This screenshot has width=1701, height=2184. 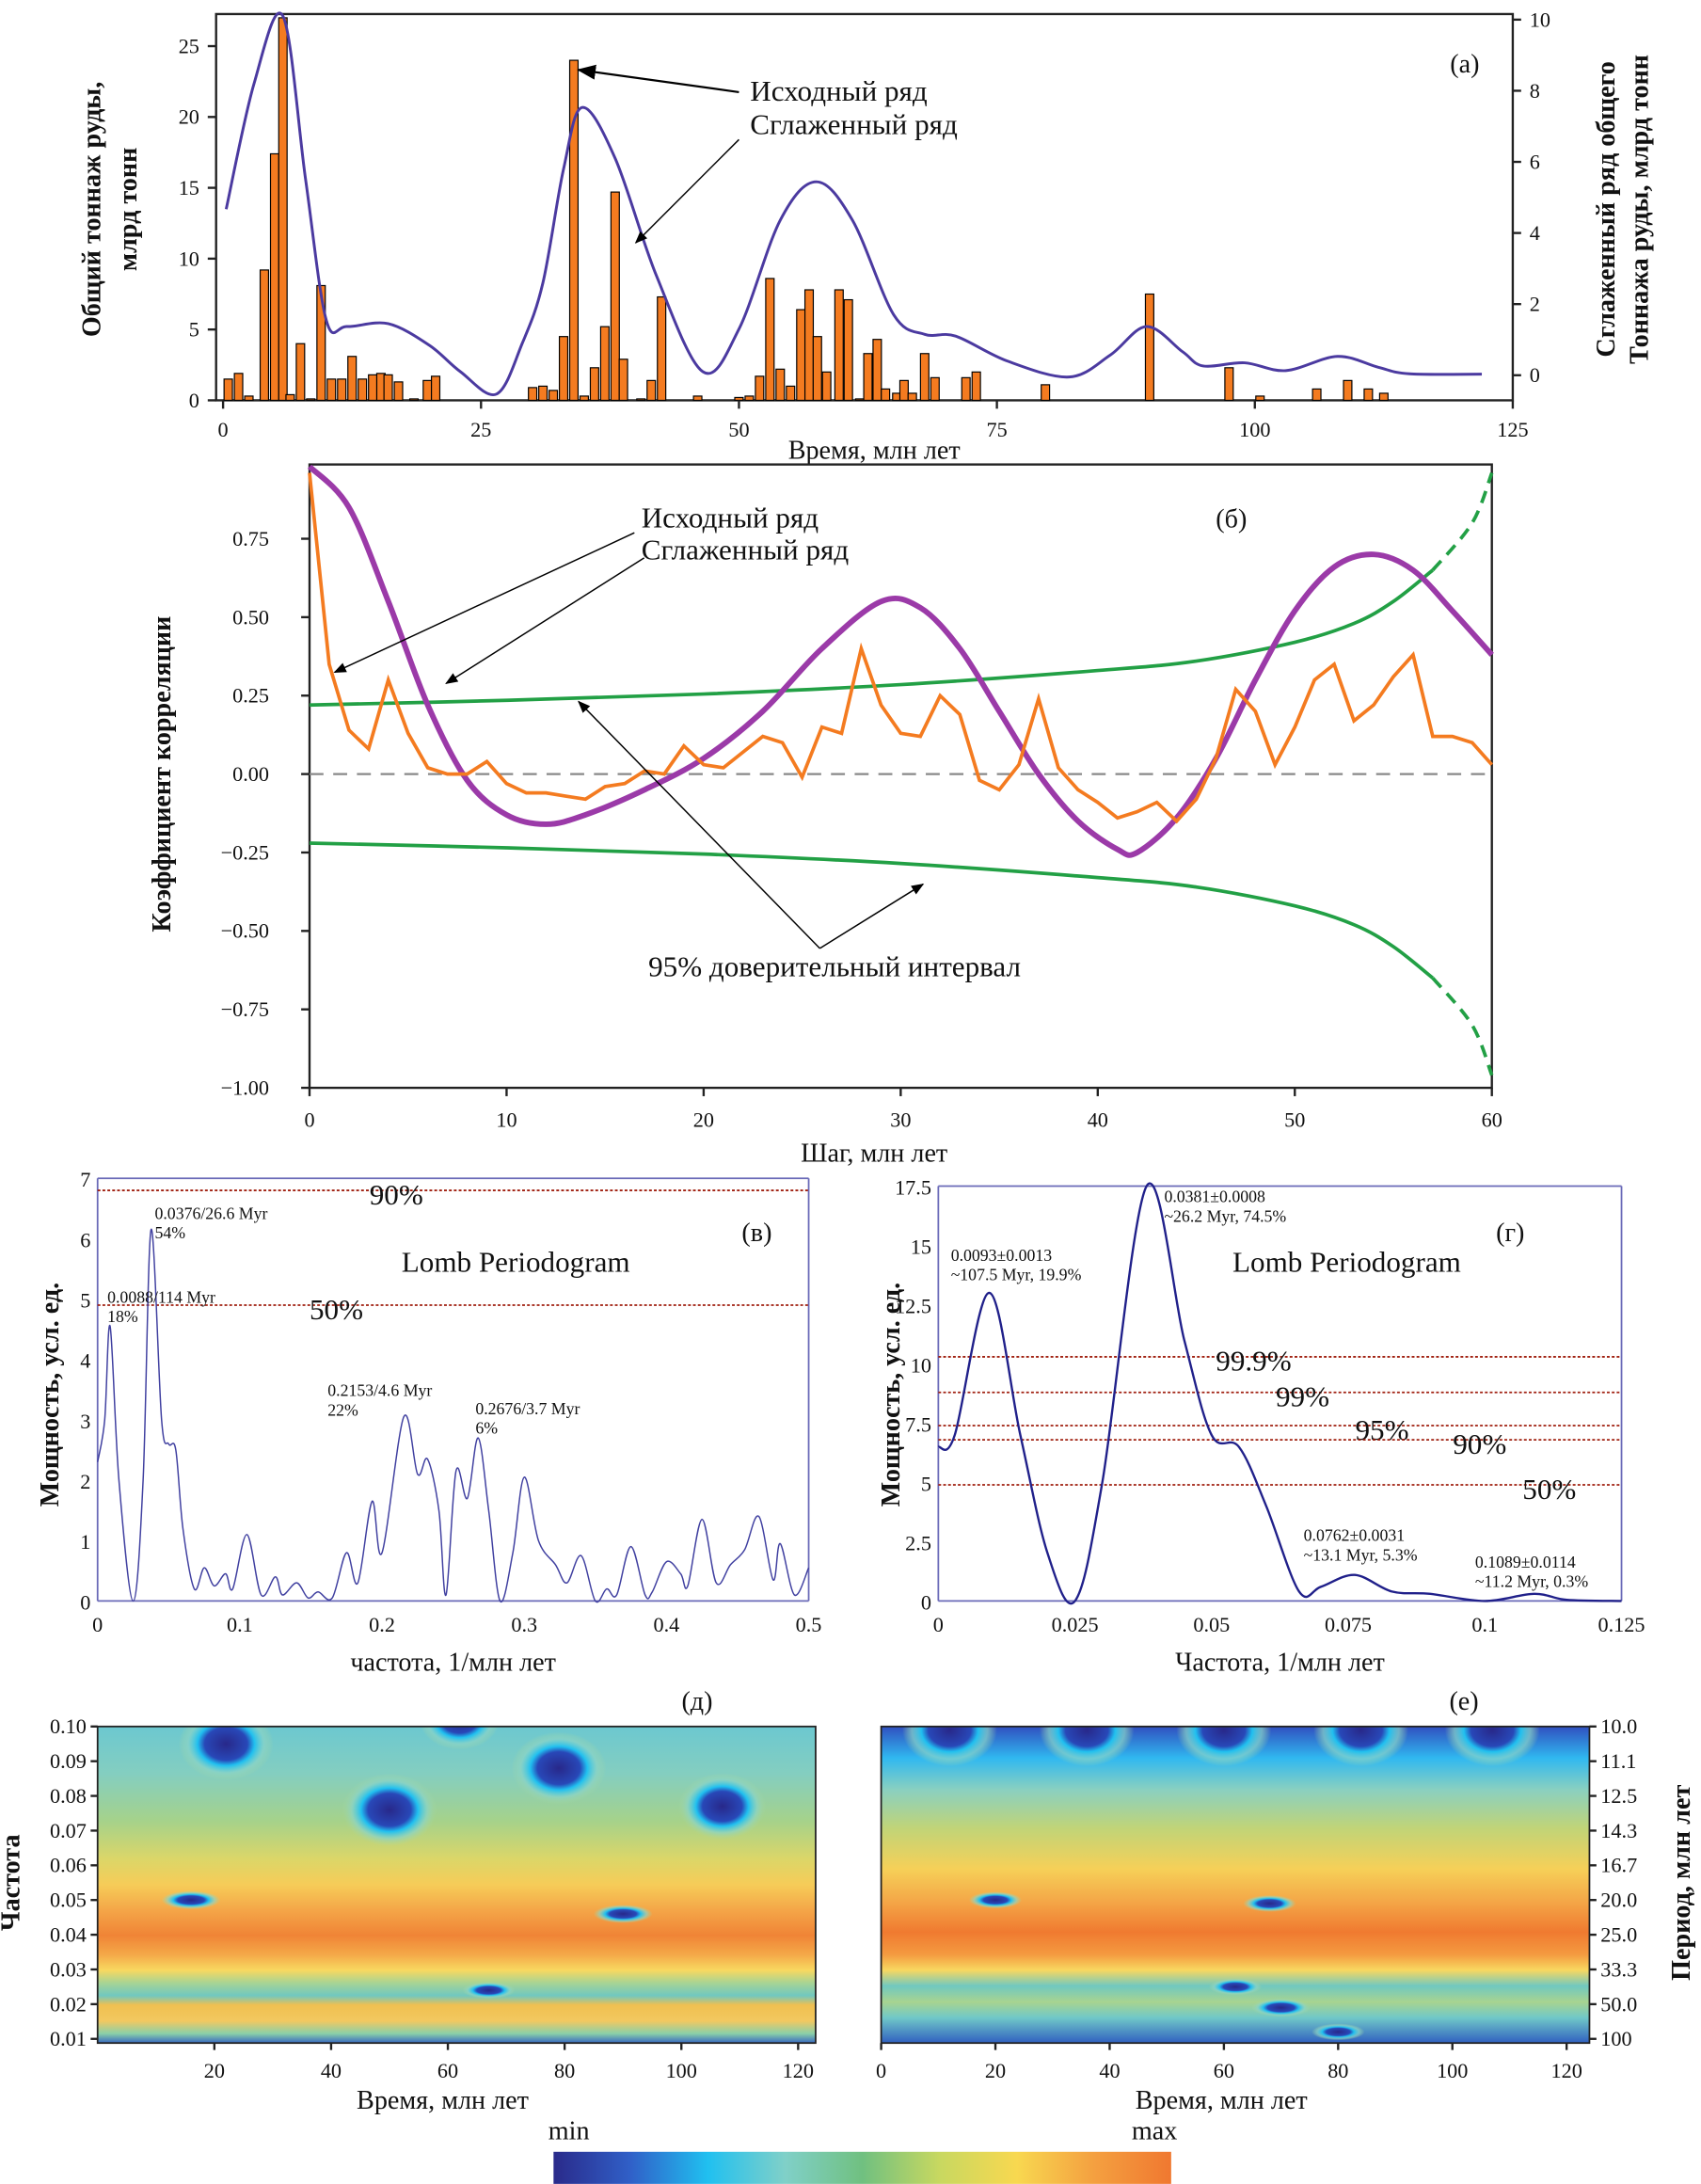 What do you see at coordinates (68, 1900) in the screenshot?
I see `y-tick-label: 0.05` at bounding box center [68, 1900].